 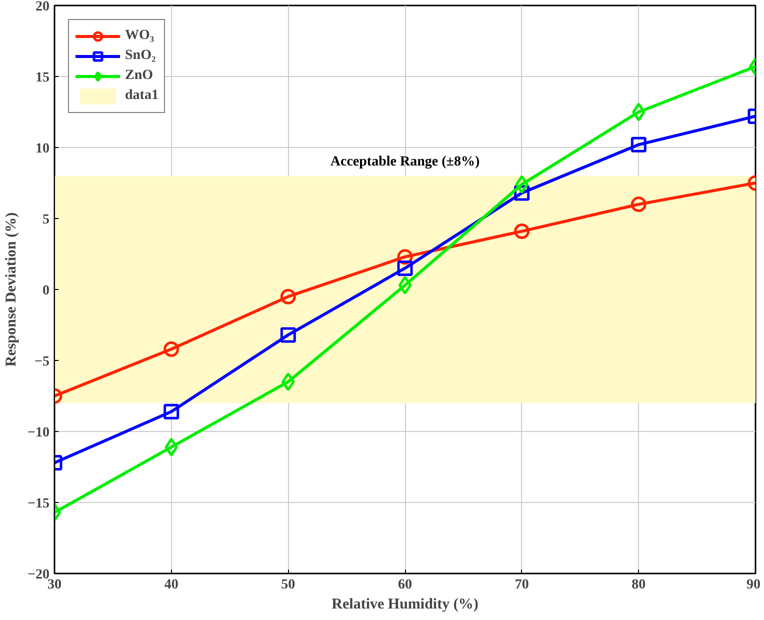 What do you see at coordinates (141, 96) in the screenshot?
I see `legend-label: data1` at bounding box center [141, 96].